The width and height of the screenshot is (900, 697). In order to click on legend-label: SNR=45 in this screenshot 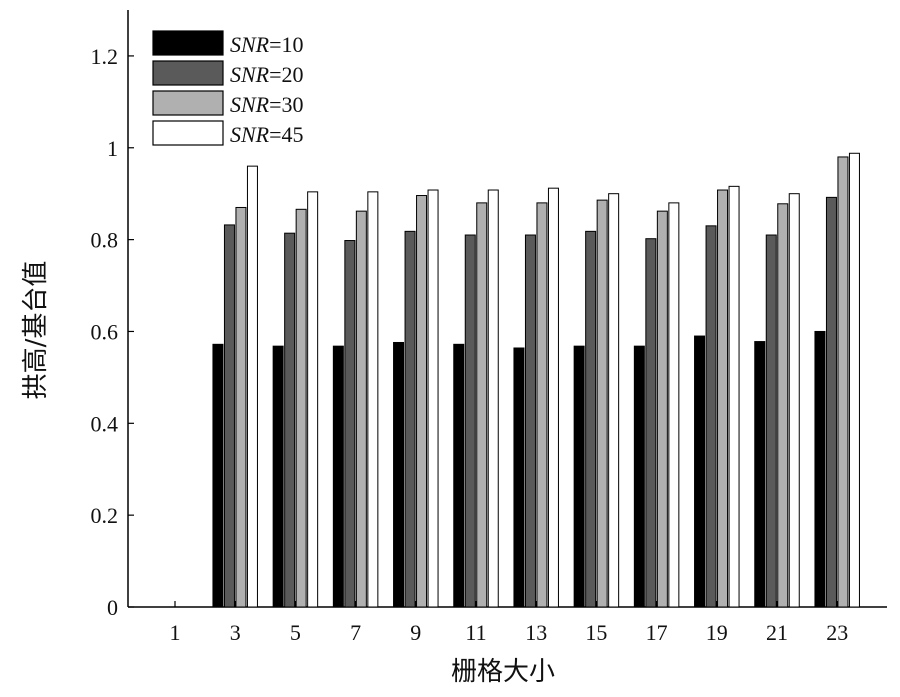, I will do `click(267, 134)`.